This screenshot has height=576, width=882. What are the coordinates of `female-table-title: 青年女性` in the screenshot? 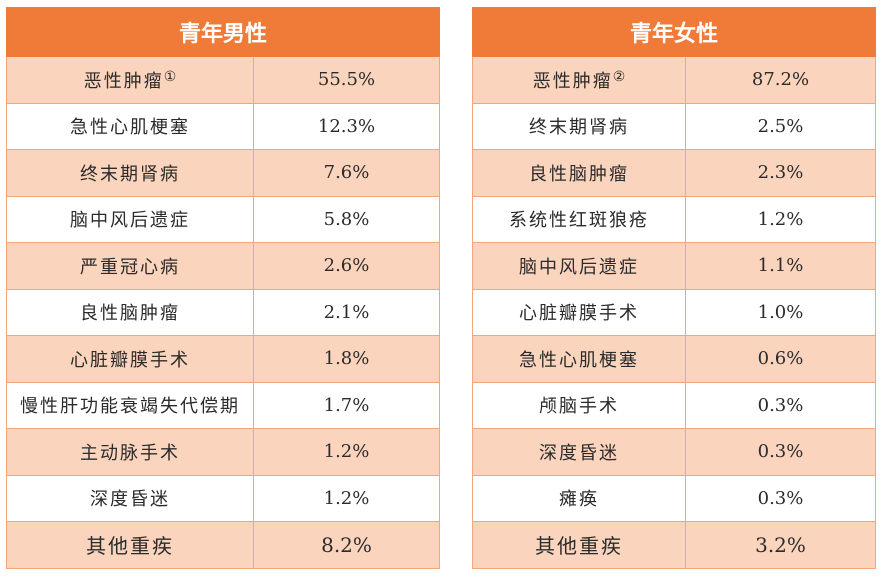 It's located at (674, 32).